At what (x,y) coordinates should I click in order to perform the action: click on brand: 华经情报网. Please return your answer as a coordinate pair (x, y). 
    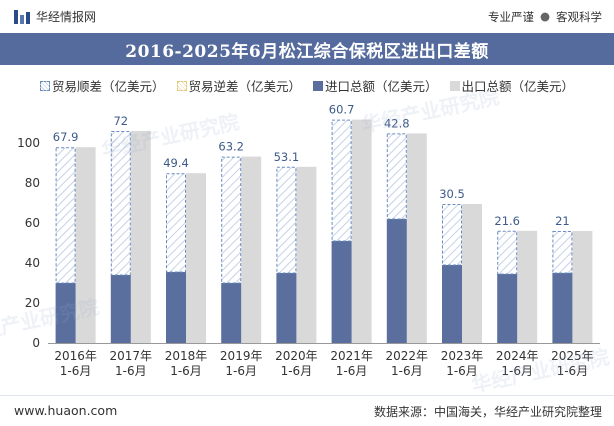
    Looking at the image, I should click on (55, 16).